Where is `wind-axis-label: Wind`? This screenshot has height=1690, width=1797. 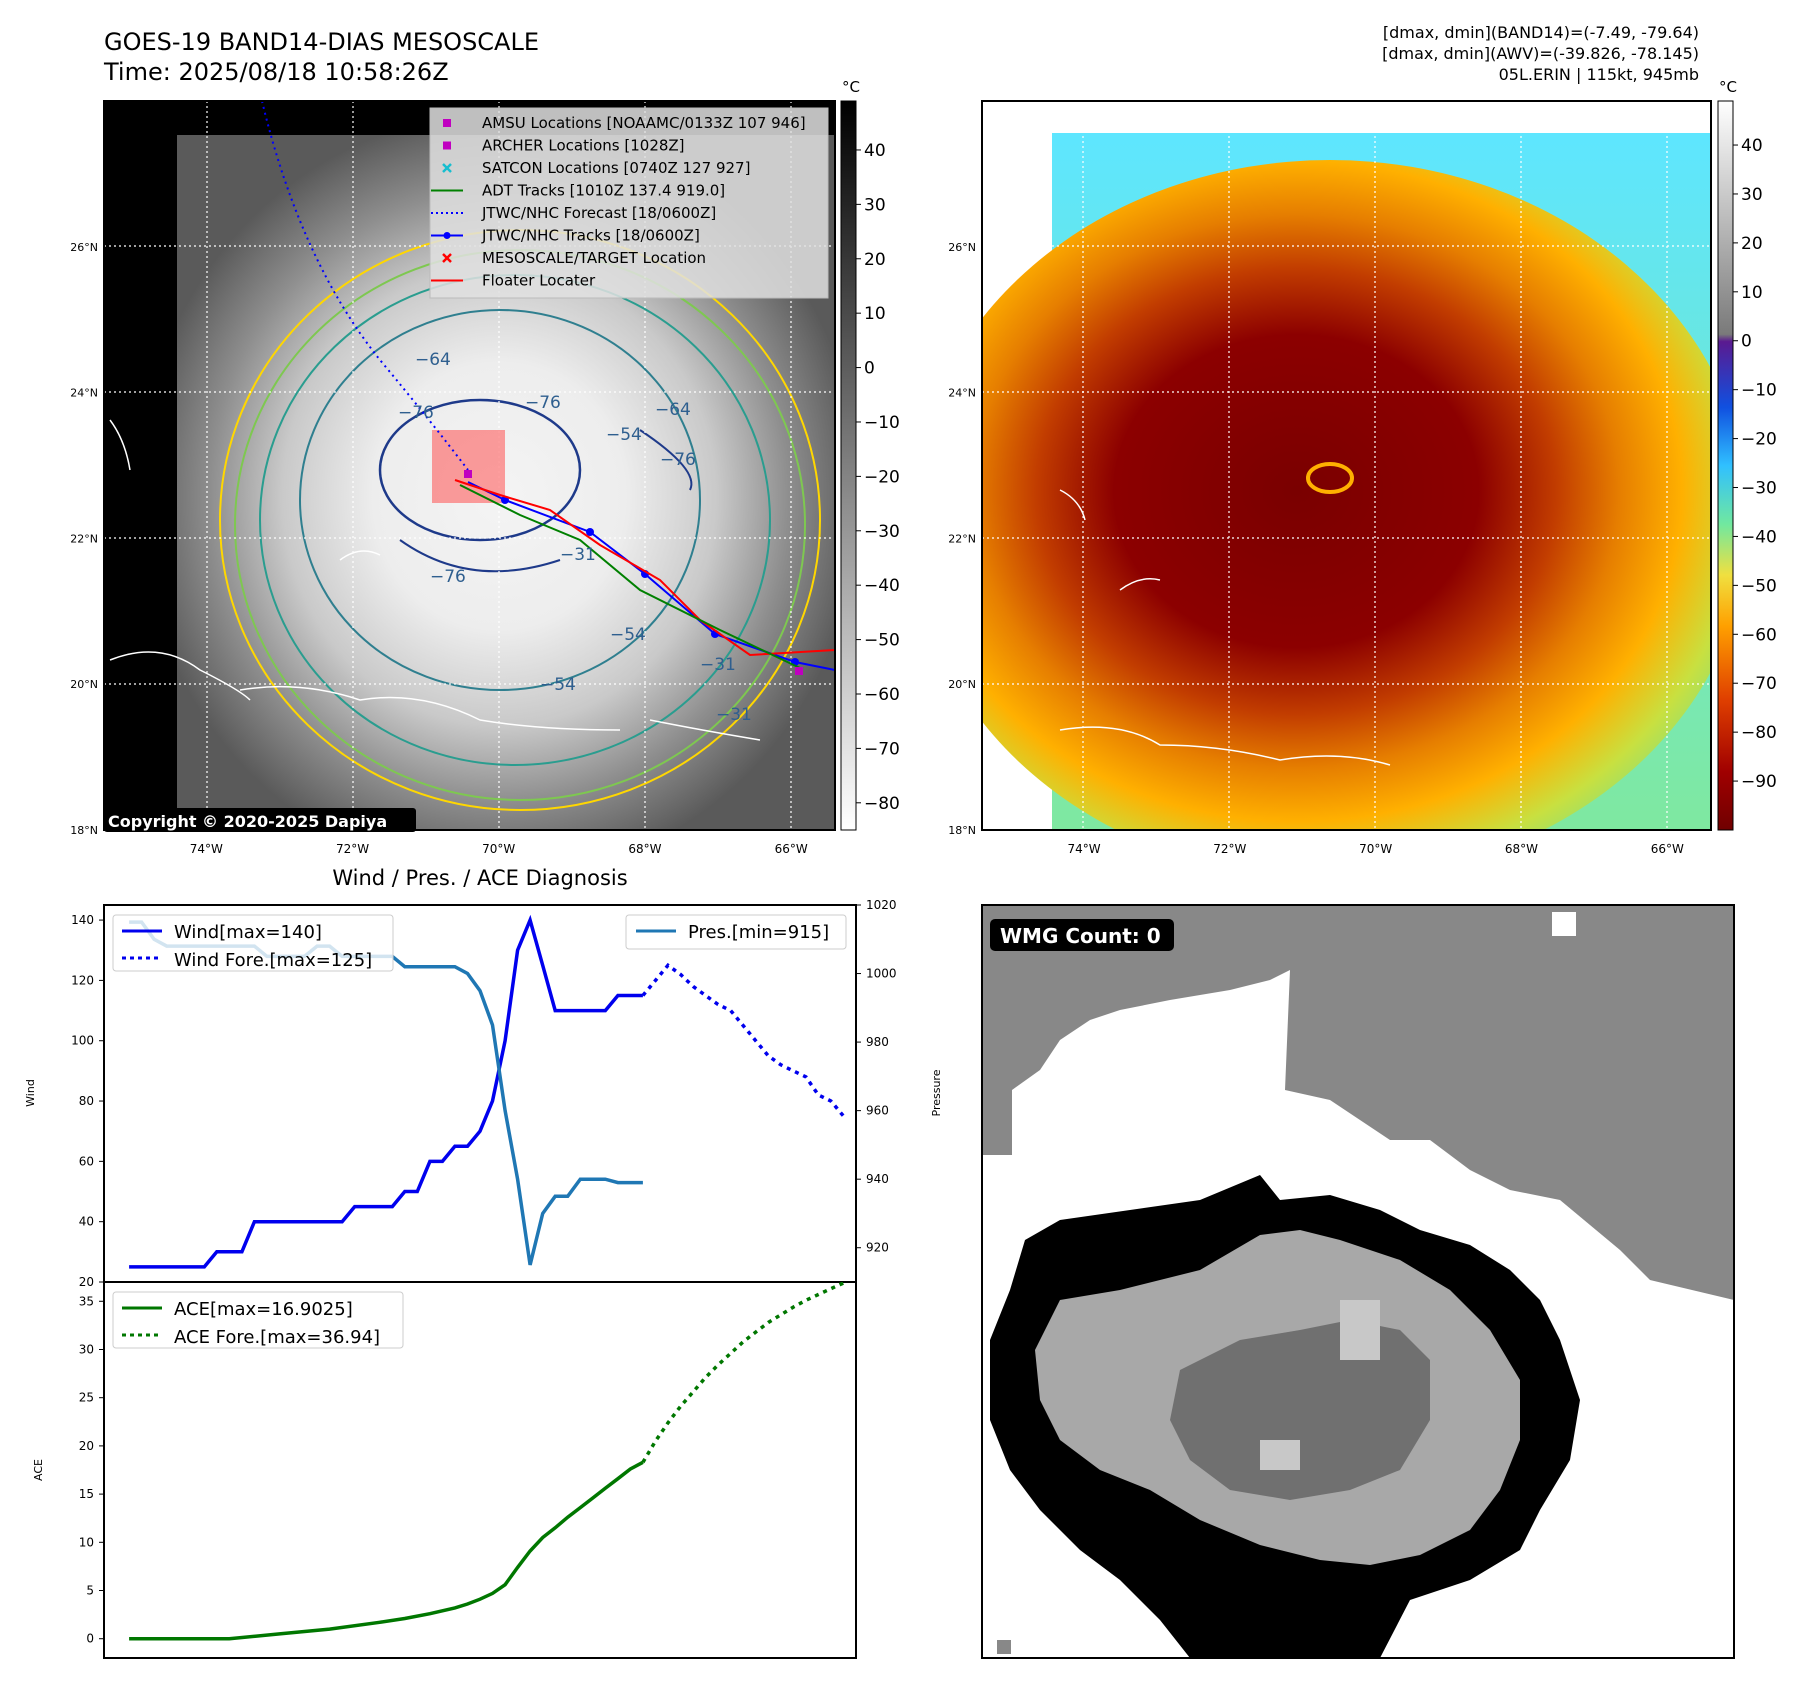
wind-axis-label: Wind is located at coordinates (30, 1093).